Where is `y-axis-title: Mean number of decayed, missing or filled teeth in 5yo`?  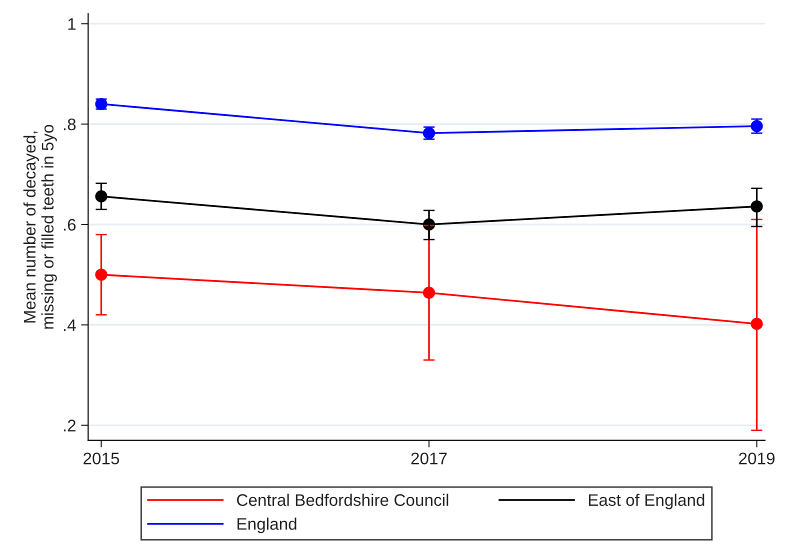
y-axis-title: Mean number of decayed, missing or filled teeth in 5yo is located at coordinates (40, 226).